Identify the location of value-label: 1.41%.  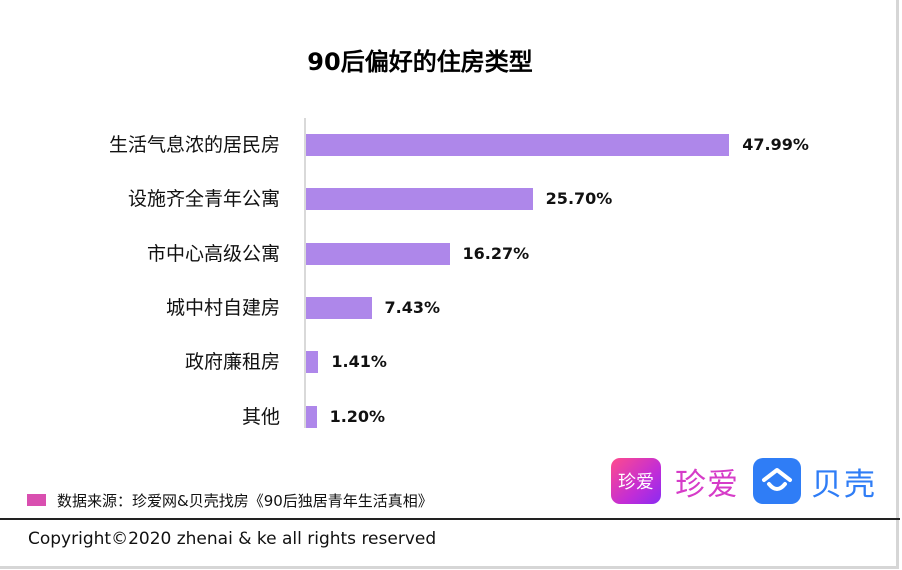
(359, 361).